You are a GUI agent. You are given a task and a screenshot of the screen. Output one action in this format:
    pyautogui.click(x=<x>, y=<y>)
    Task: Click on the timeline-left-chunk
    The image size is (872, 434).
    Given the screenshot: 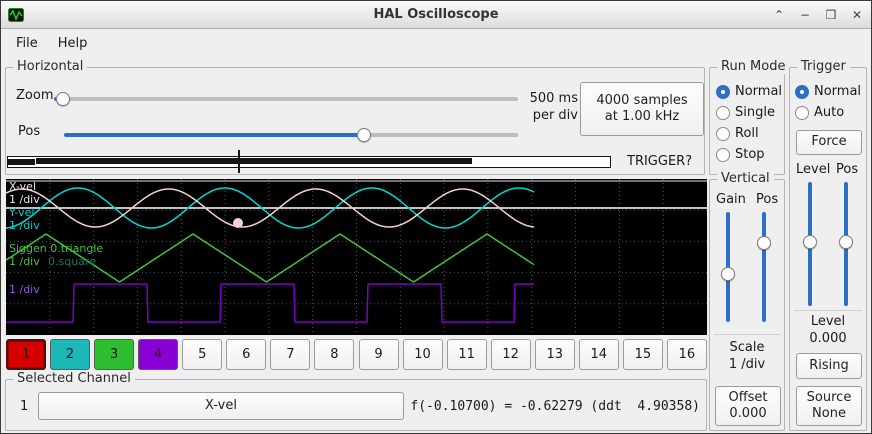 What is the action you would take?
    pyautogui.click(x=21, y=162)
    